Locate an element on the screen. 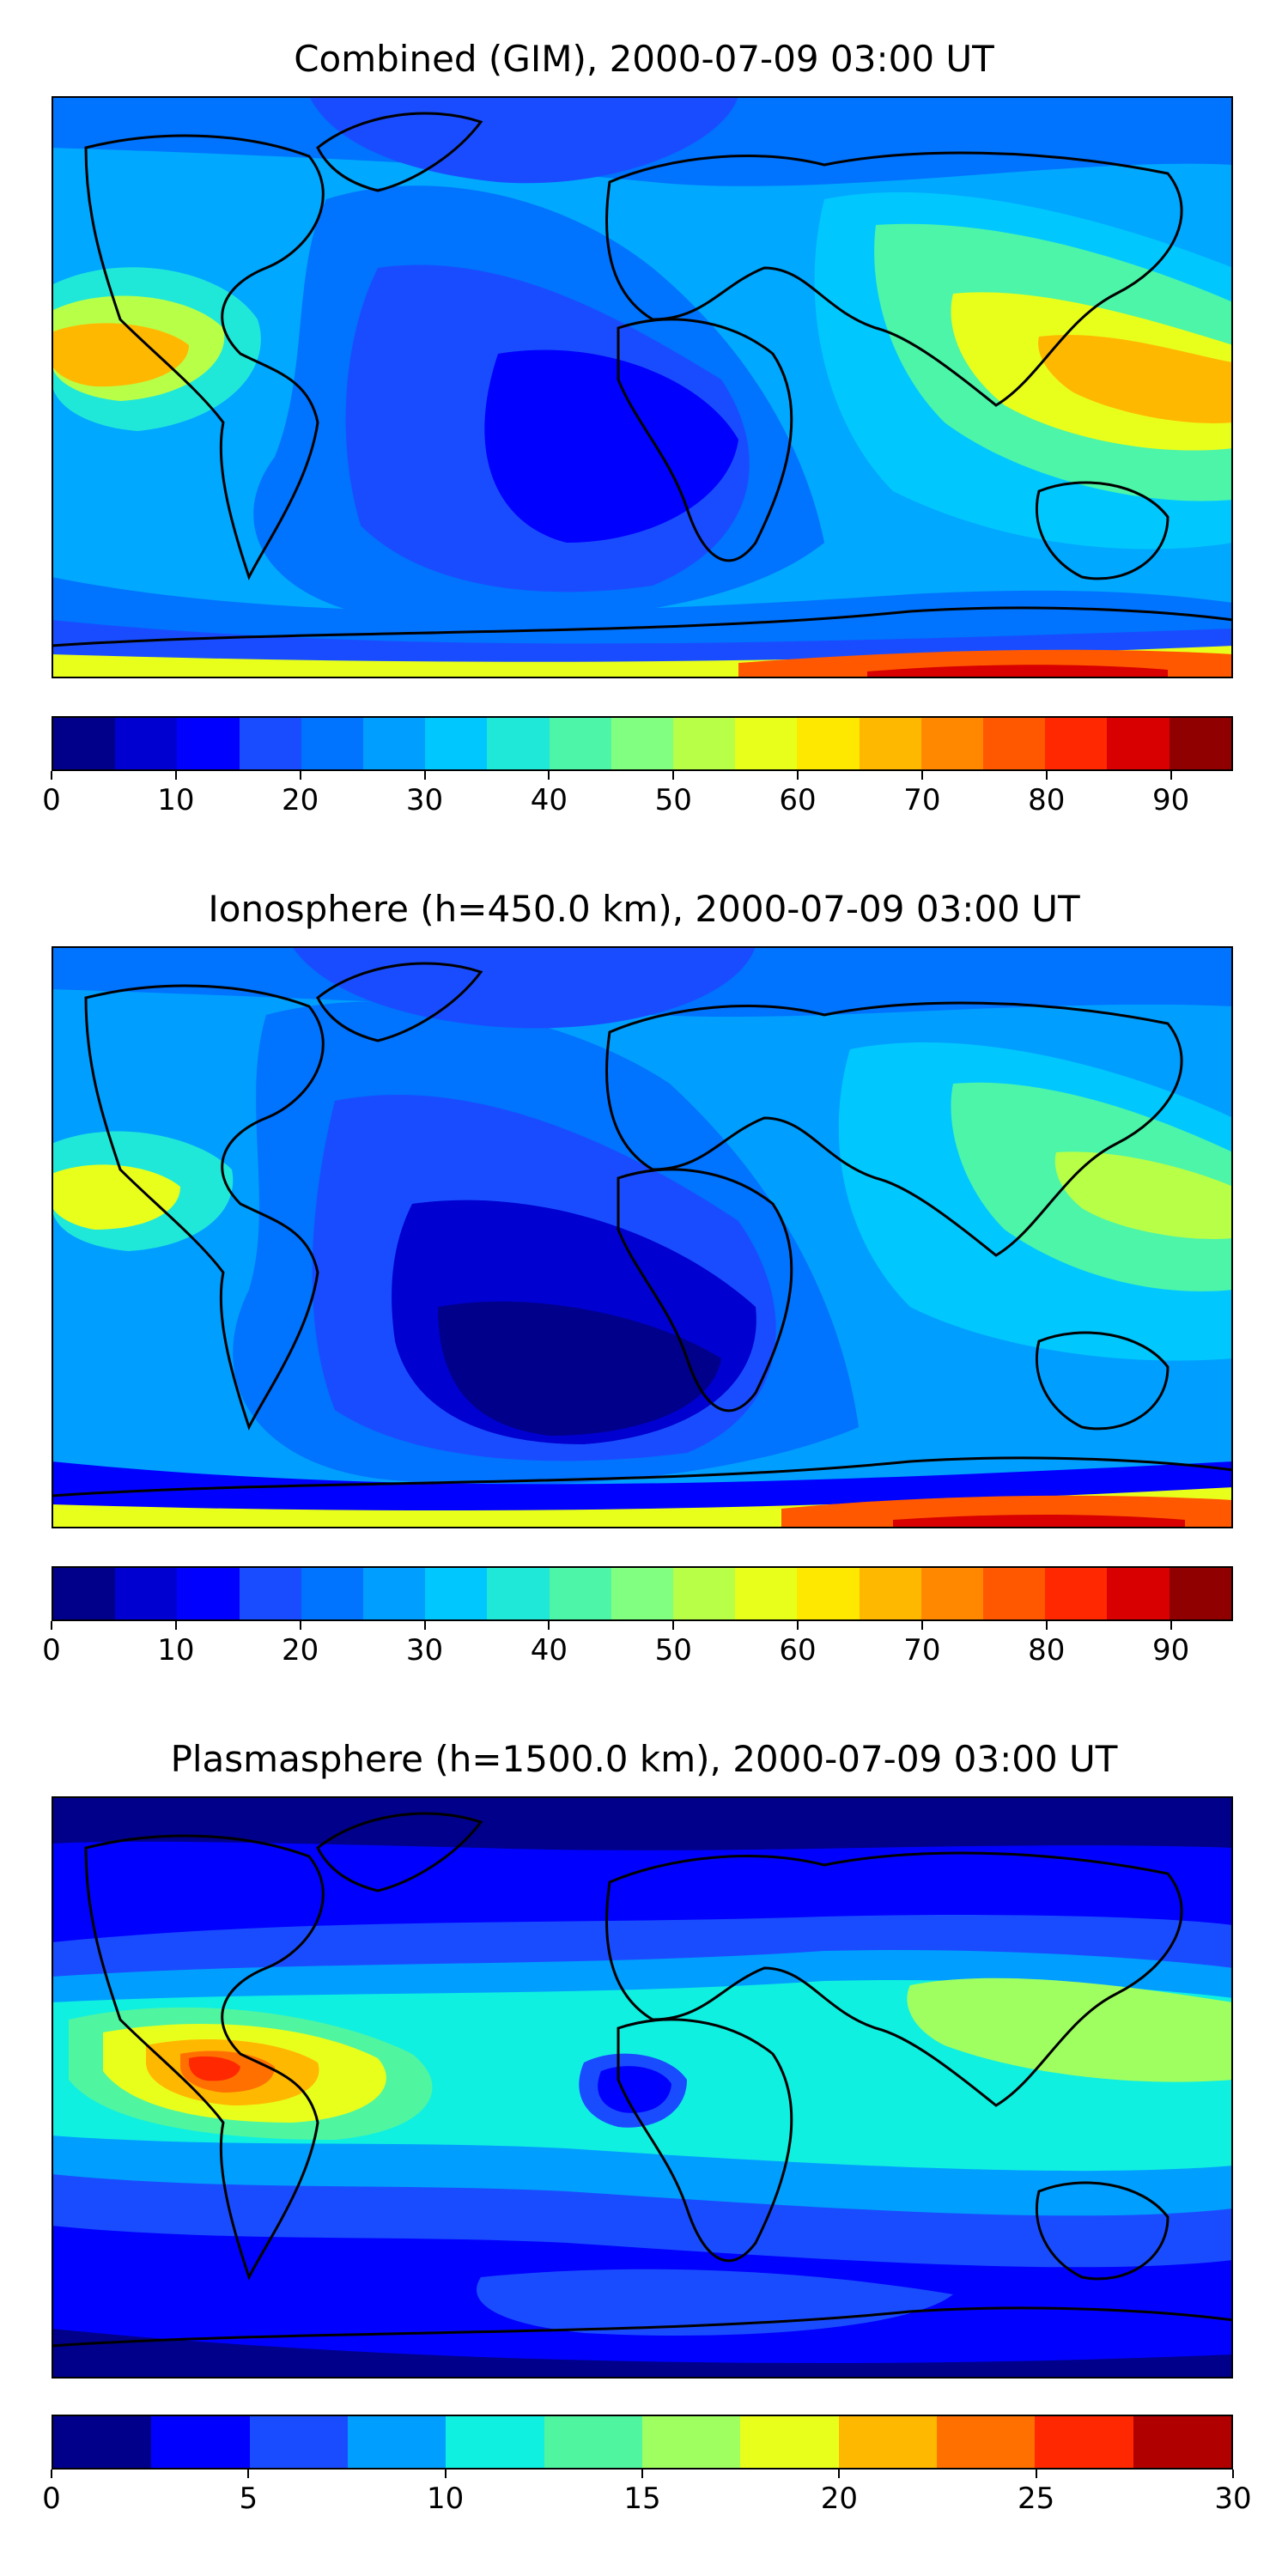 This screenshot has width=1288, height=2576. colorbar-tick-label: 25 is located at coordinates (1036, 2499).